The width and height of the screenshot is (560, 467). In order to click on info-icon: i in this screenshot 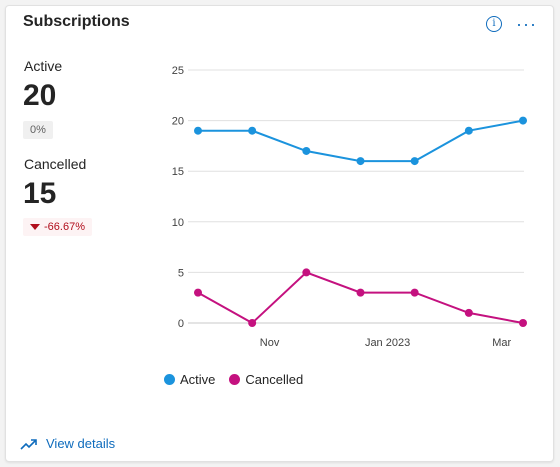, I will do `click(494, 24)`.